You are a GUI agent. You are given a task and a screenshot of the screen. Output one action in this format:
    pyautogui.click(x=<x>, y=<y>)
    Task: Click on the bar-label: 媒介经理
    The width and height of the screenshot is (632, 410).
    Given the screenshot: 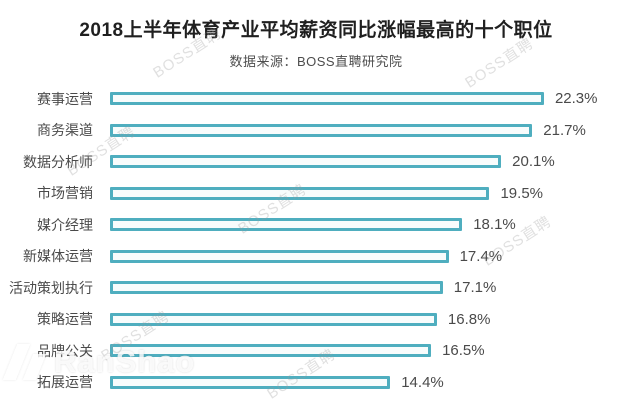 What is the action you would take?
    pyautogui.click(x=65, y=224)
    